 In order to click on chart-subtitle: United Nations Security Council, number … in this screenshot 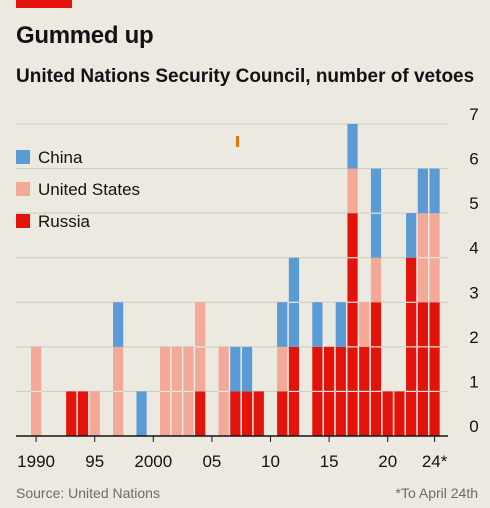, I will do `click(245, 76)`.